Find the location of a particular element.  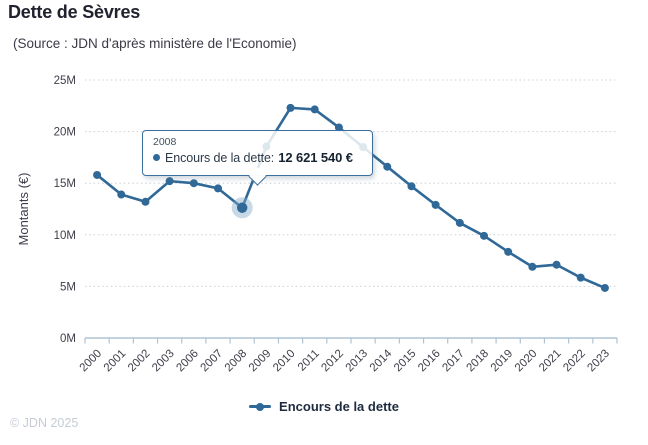

data-point-2001 is located at coordinates (121, 194).